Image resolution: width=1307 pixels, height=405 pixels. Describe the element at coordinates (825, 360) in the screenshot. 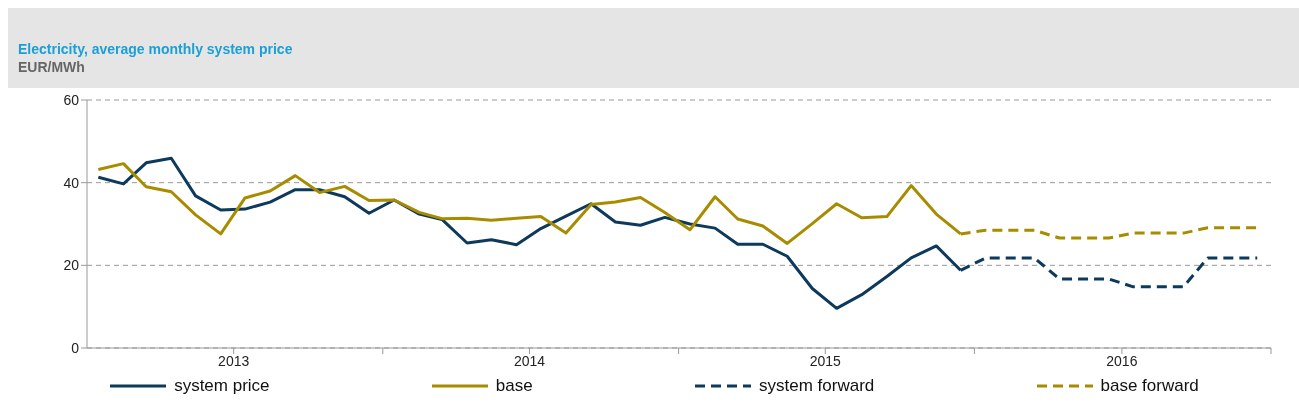

I see `x-tick-label: 2015` at that location.